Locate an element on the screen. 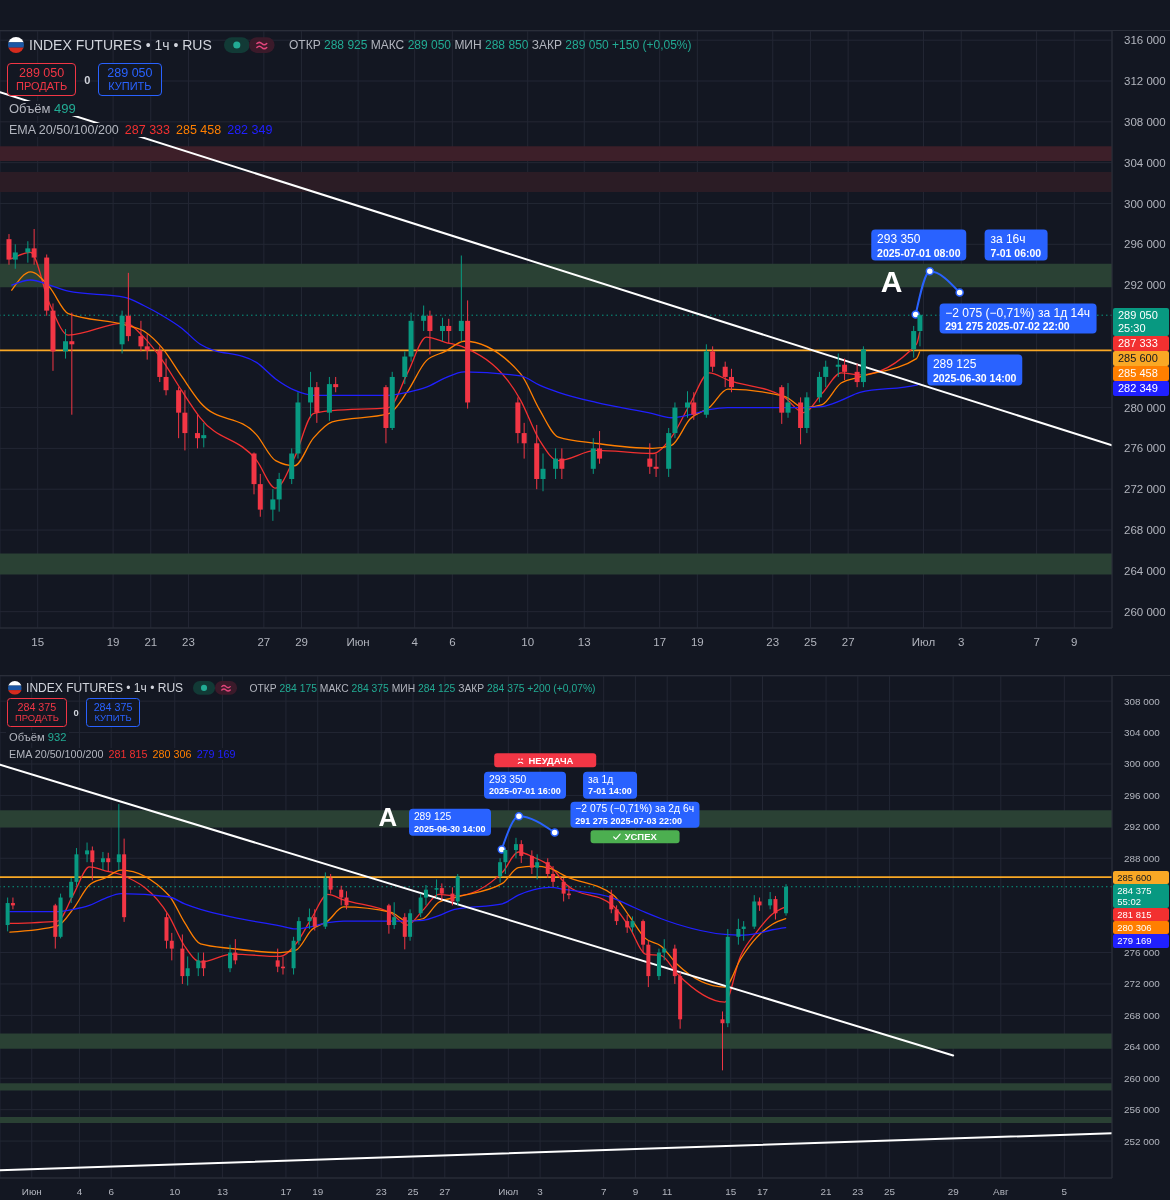 The width and height of the screenshot is (1170, 1200). annotation: Объём 932 is located at coordinates (38, 737).